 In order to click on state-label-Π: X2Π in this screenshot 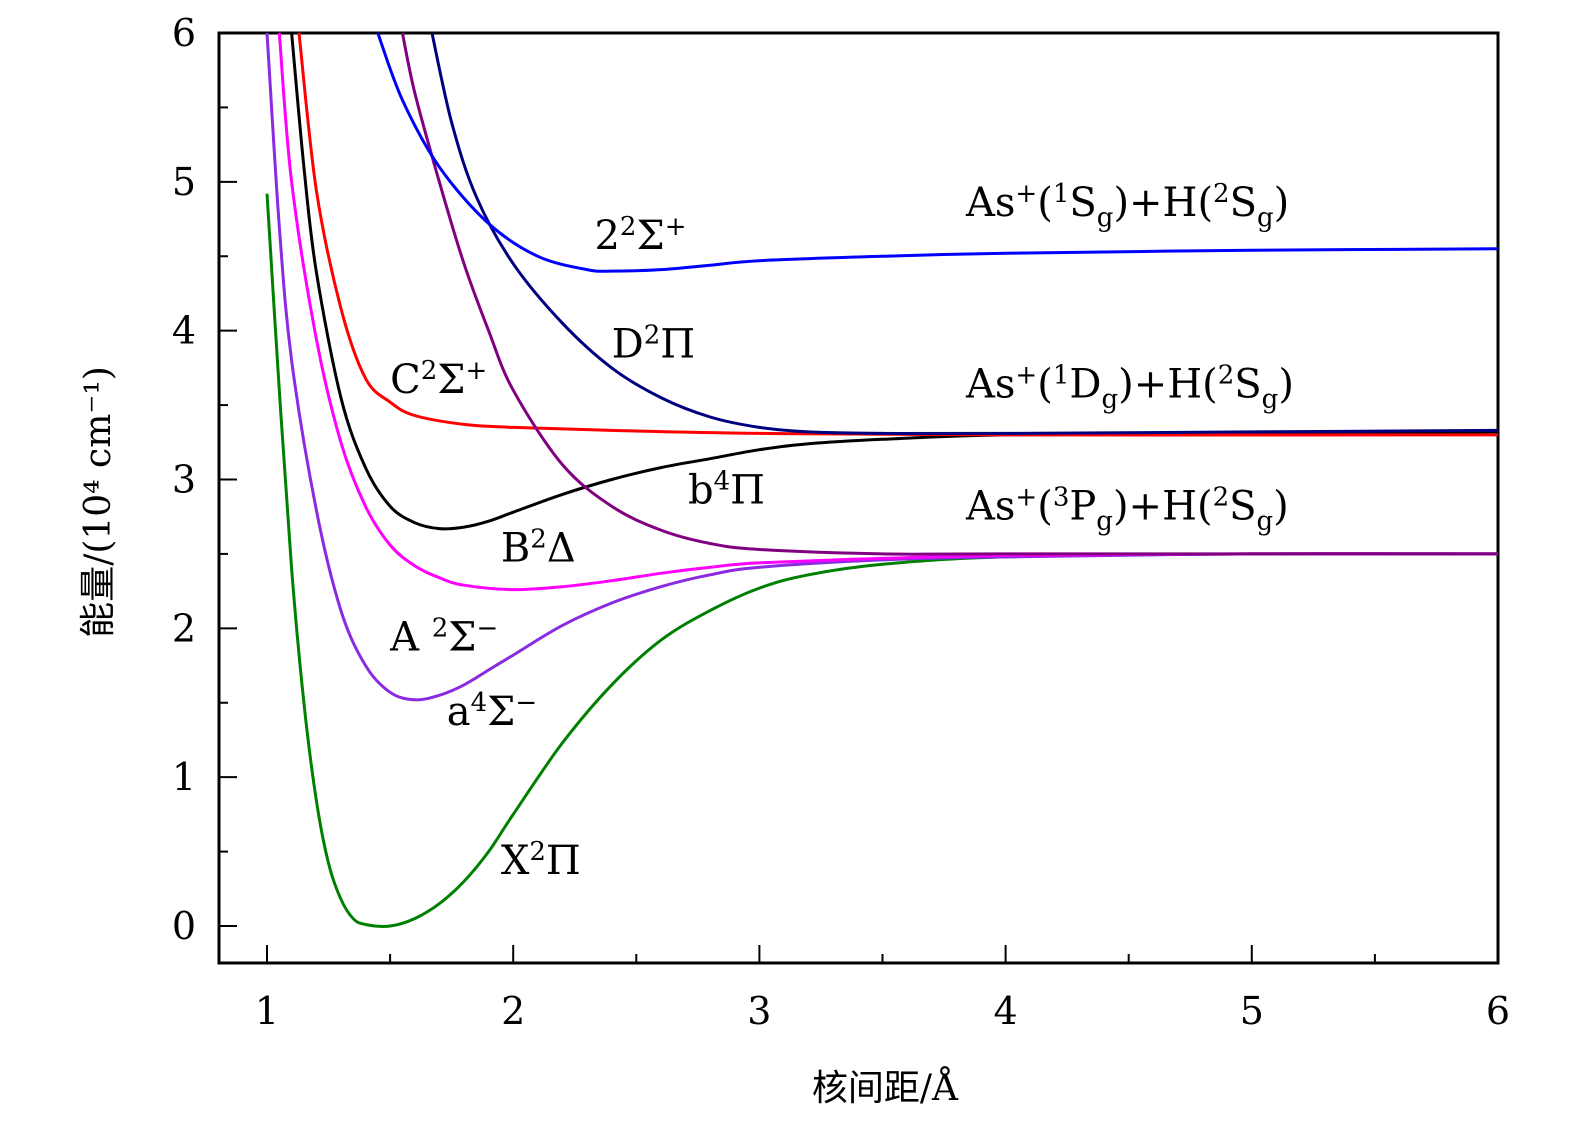, I will do `click(541, 860)`.